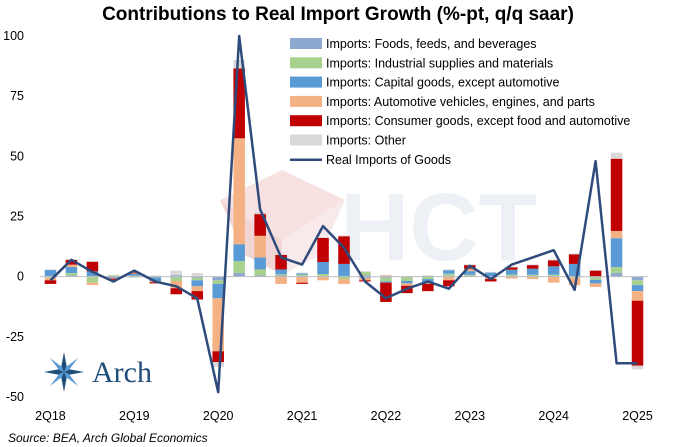 The width and height of the screenshot is (675, 447). What do you see at coordinates (64, 372) in the screenshot?
I see `arch-star-icon` at bounding box center [64, 372].